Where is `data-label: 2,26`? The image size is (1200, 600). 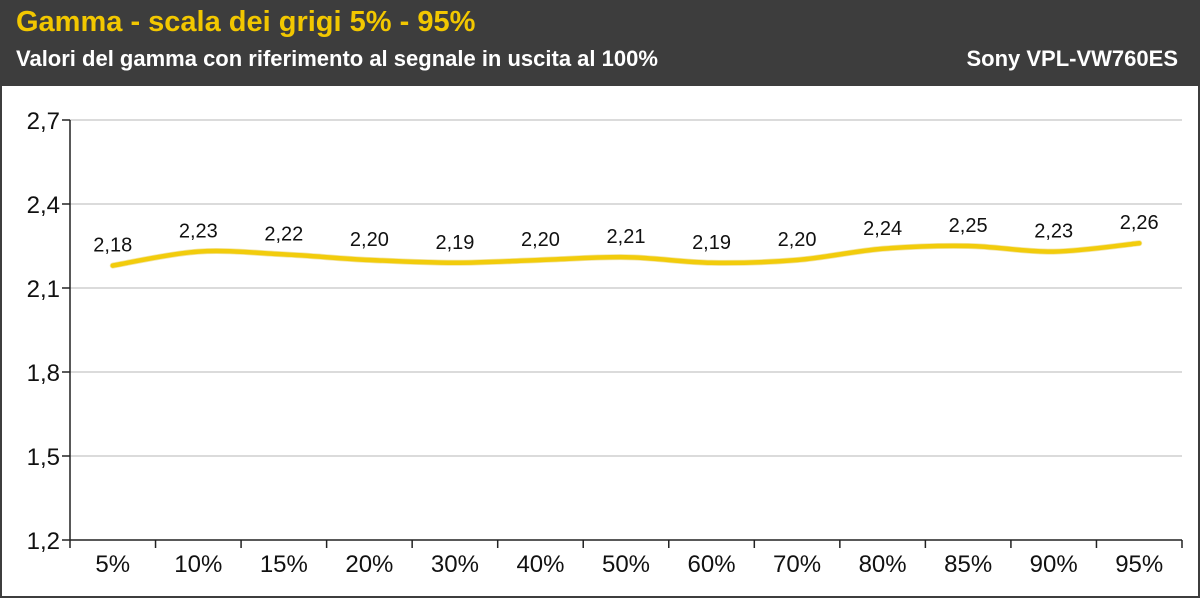
data-label: 2,26 is located at coordinates (1139, 223).